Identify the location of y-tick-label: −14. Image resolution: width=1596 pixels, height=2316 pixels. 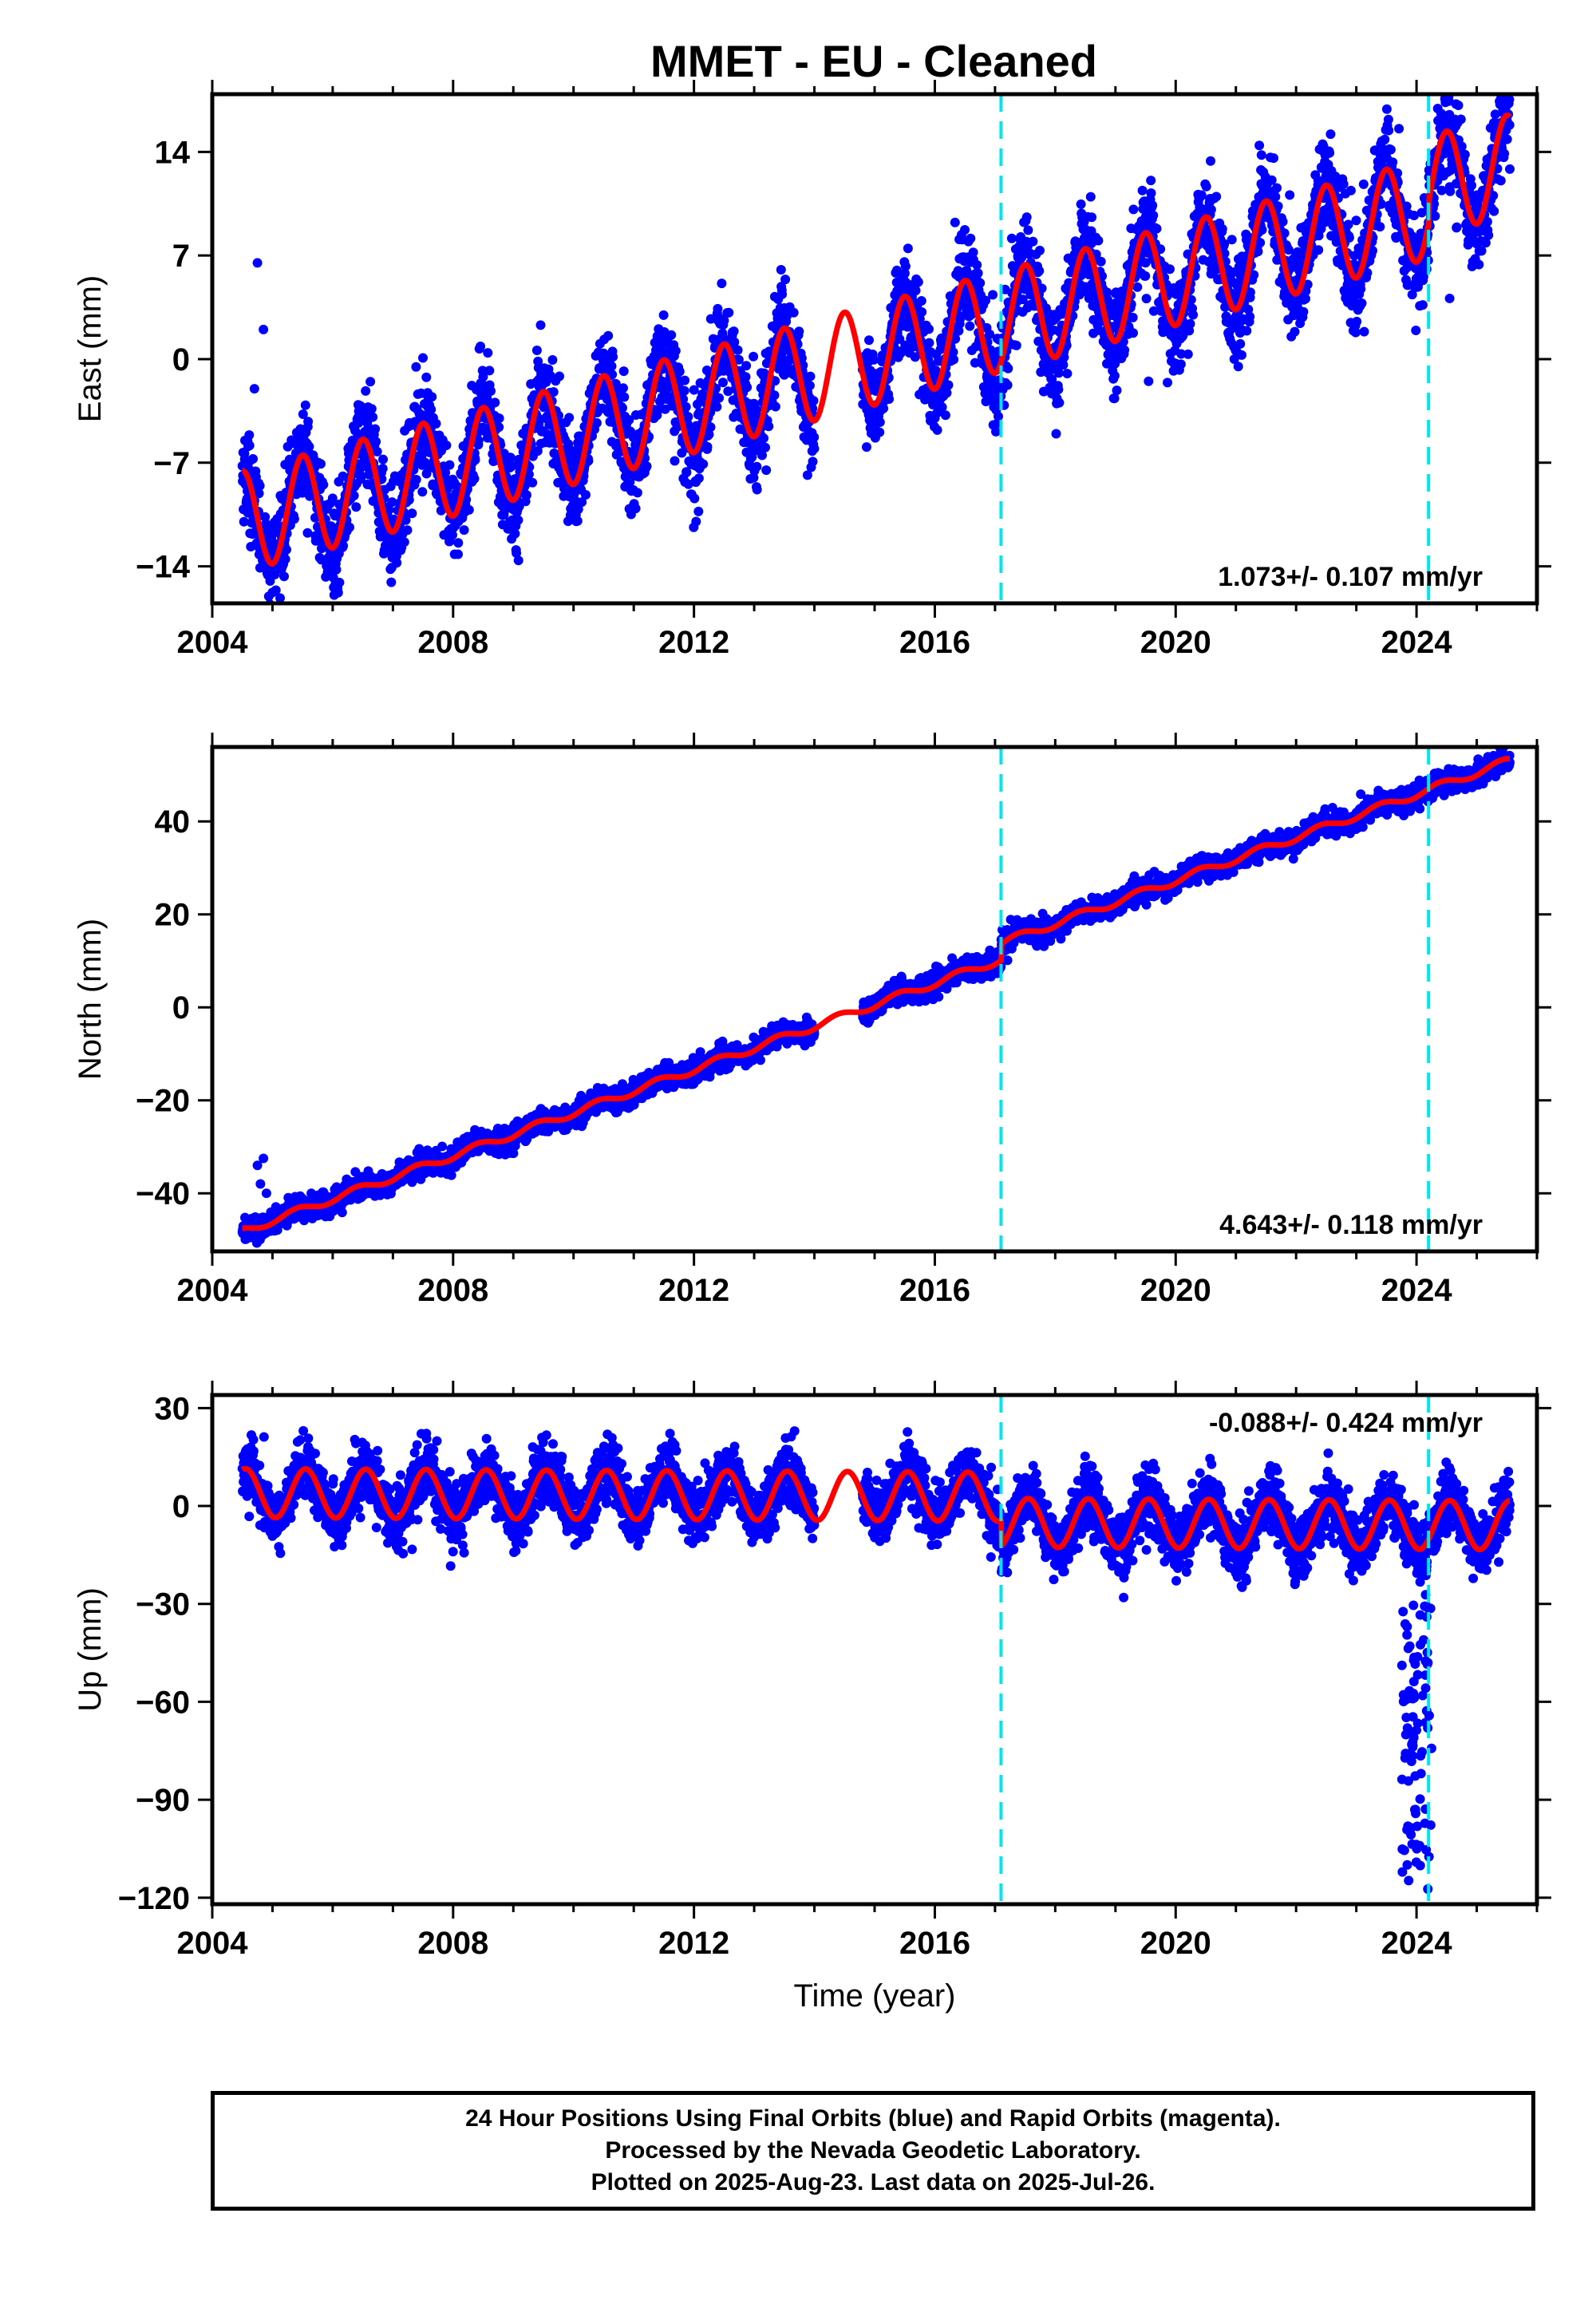
(163, 567).